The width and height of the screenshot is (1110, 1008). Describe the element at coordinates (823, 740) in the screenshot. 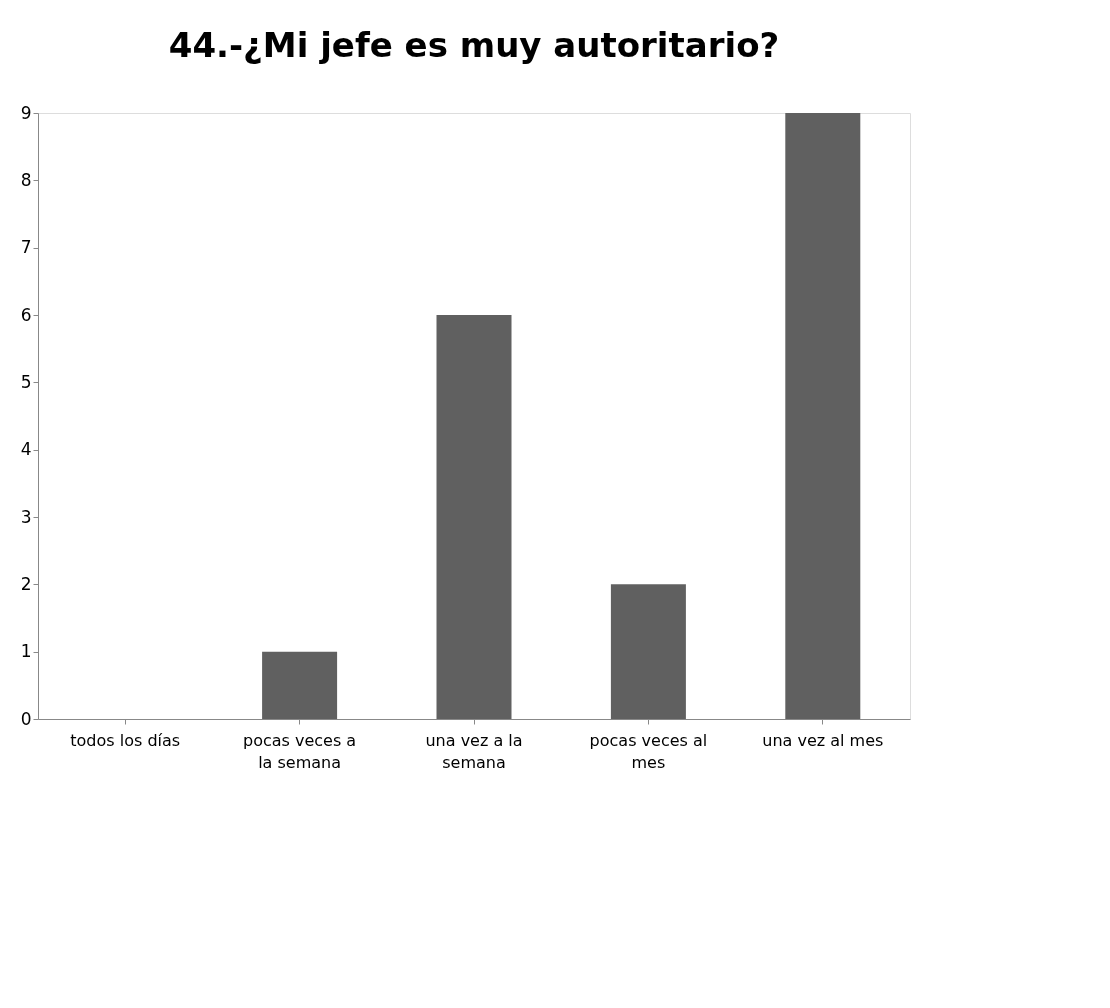

I see `x-tick-label: una vez al mes` at that location.